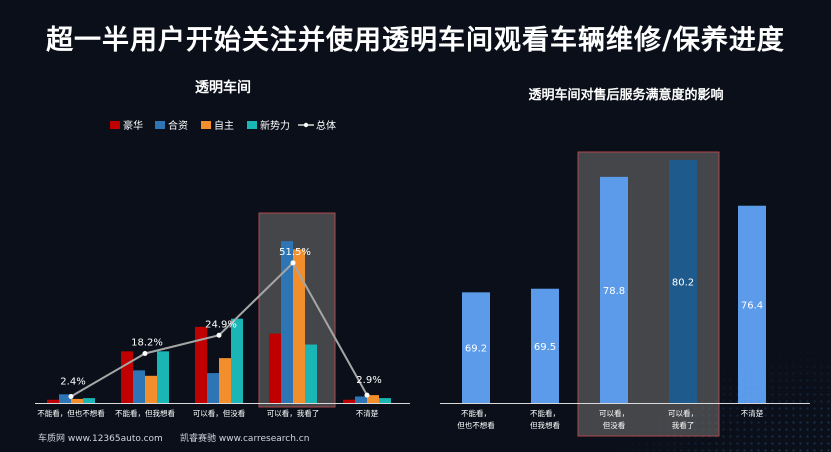  I want to click on page-title: 超一半用户开始关注并使用透明车间观看车辆维修/保养进度, so click(415, 40).